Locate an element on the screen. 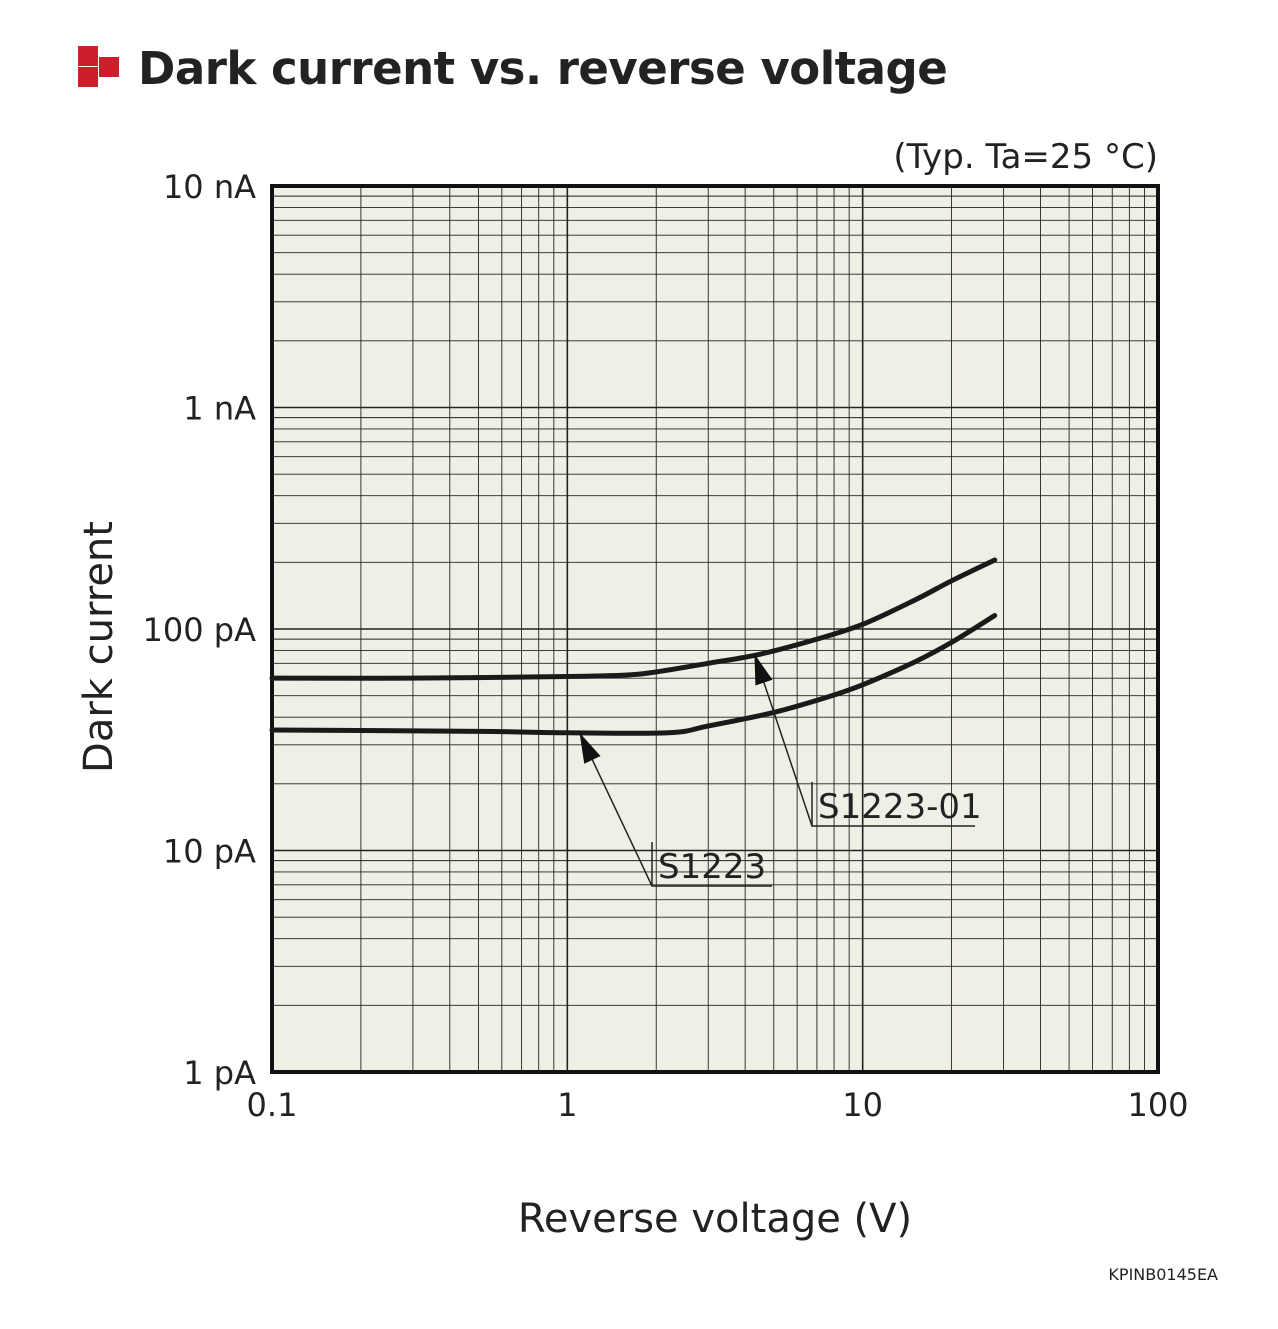  annotation-label-s1223-01: S1223-01 is located at coordinates (900, 807).